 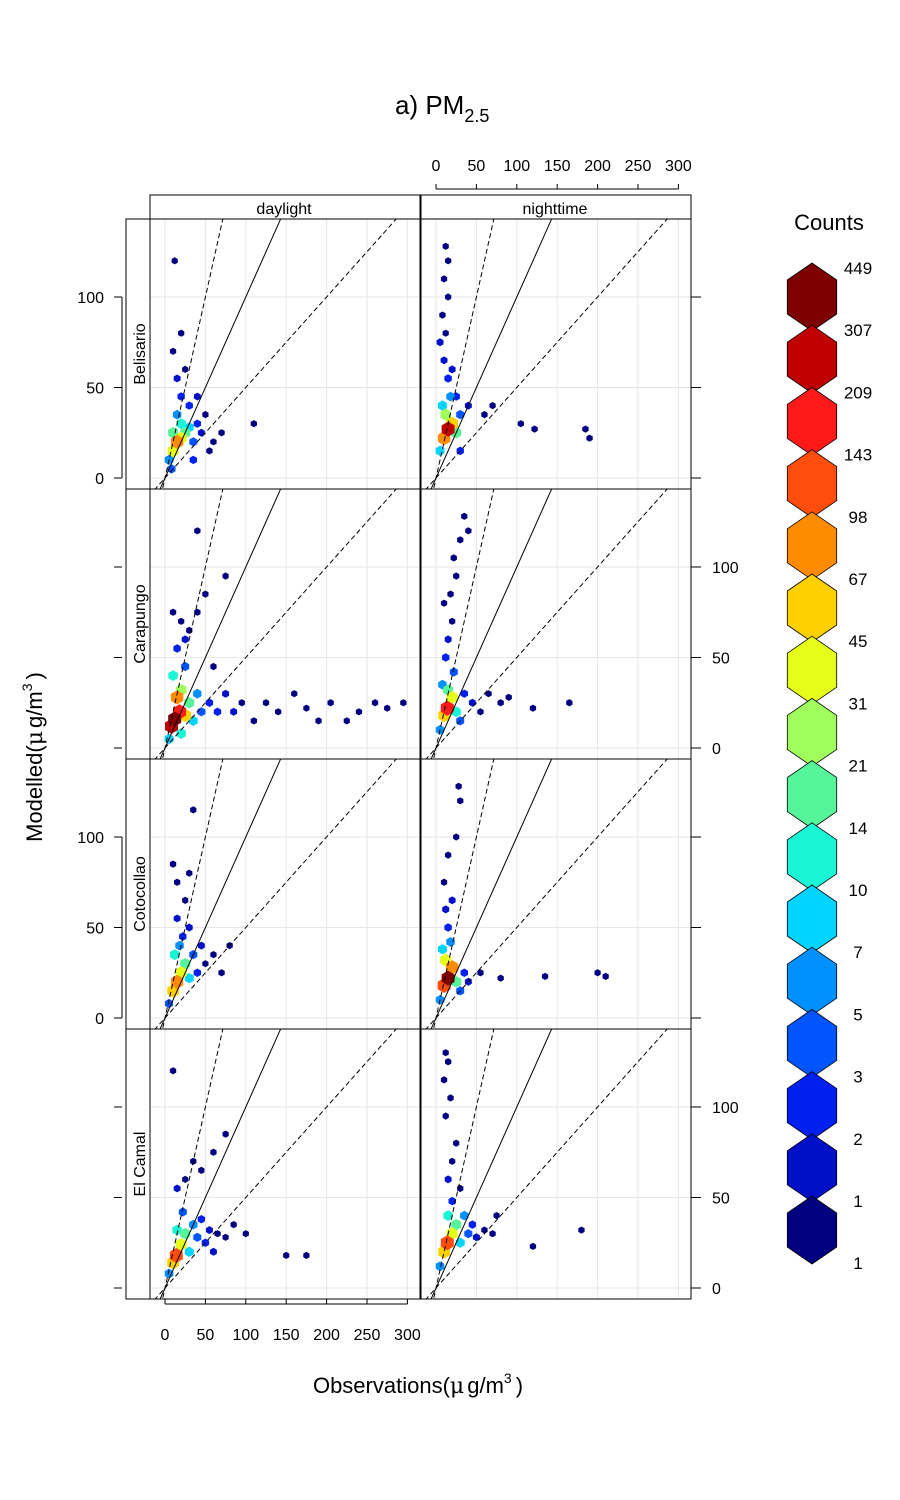 I want to click on panel-cotocollao-daylight, so click(x=285, y=894).